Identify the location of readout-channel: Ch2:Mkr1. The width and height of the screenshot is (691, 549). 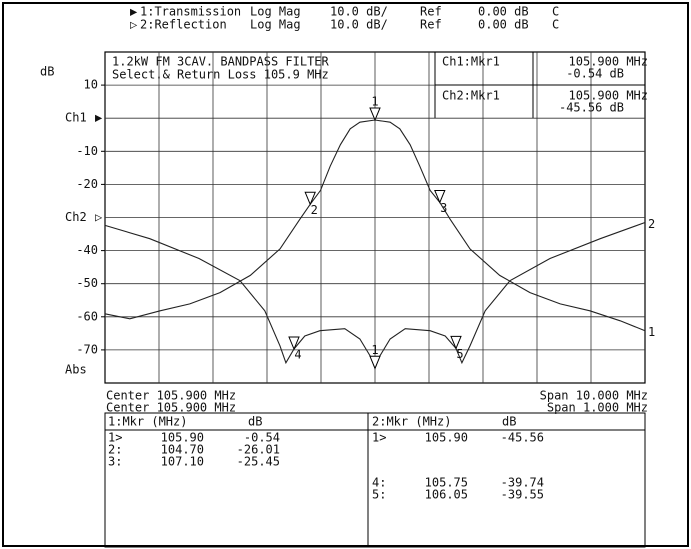
(471, 96).